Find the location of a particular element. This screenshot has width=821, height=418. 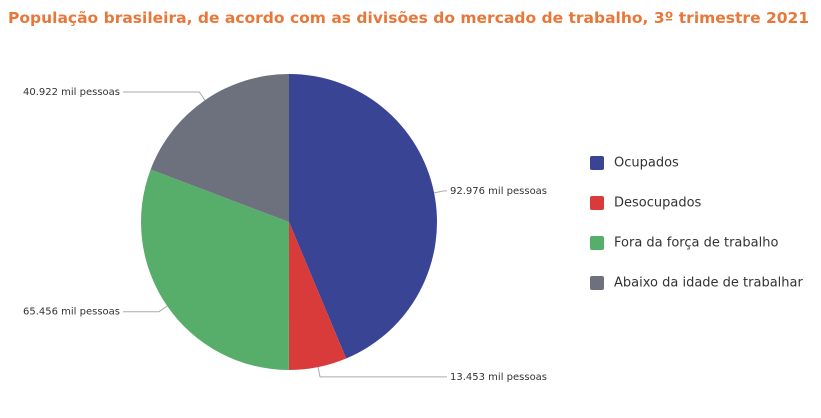

legend-label: Desocupados is located at coordinates (658, 203).